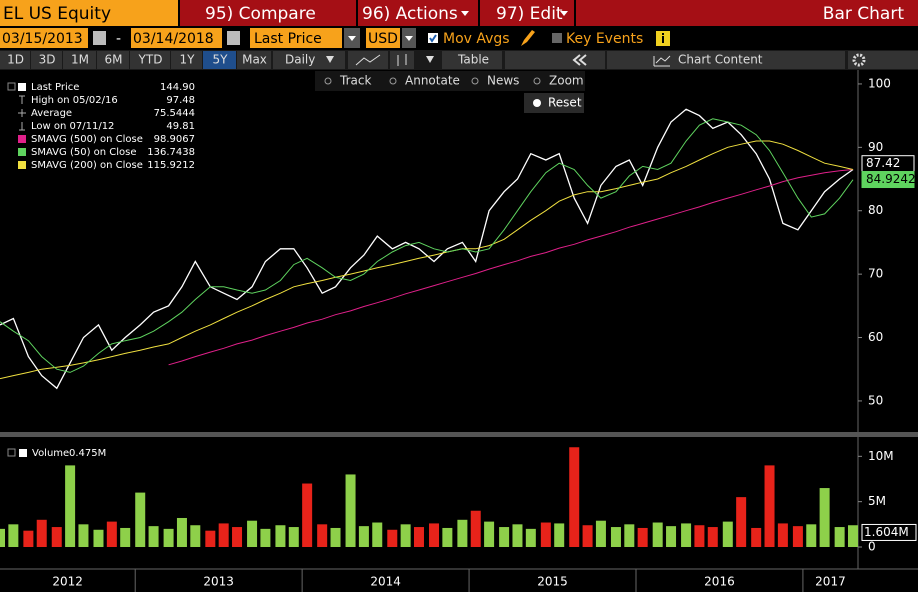 This screenshot has width=918, height=592. I want to click on chart-type-icon, so click(368, 60).